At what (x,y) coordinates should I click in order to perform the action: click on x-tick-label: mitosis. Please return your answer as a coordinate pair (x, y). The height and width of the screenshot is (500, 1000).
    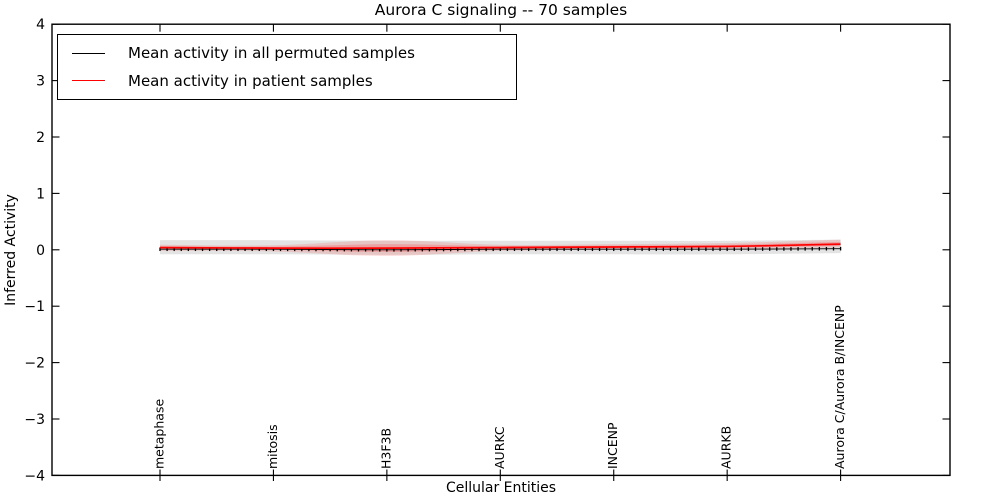
    Looking at the image, I should click on (272, 446).